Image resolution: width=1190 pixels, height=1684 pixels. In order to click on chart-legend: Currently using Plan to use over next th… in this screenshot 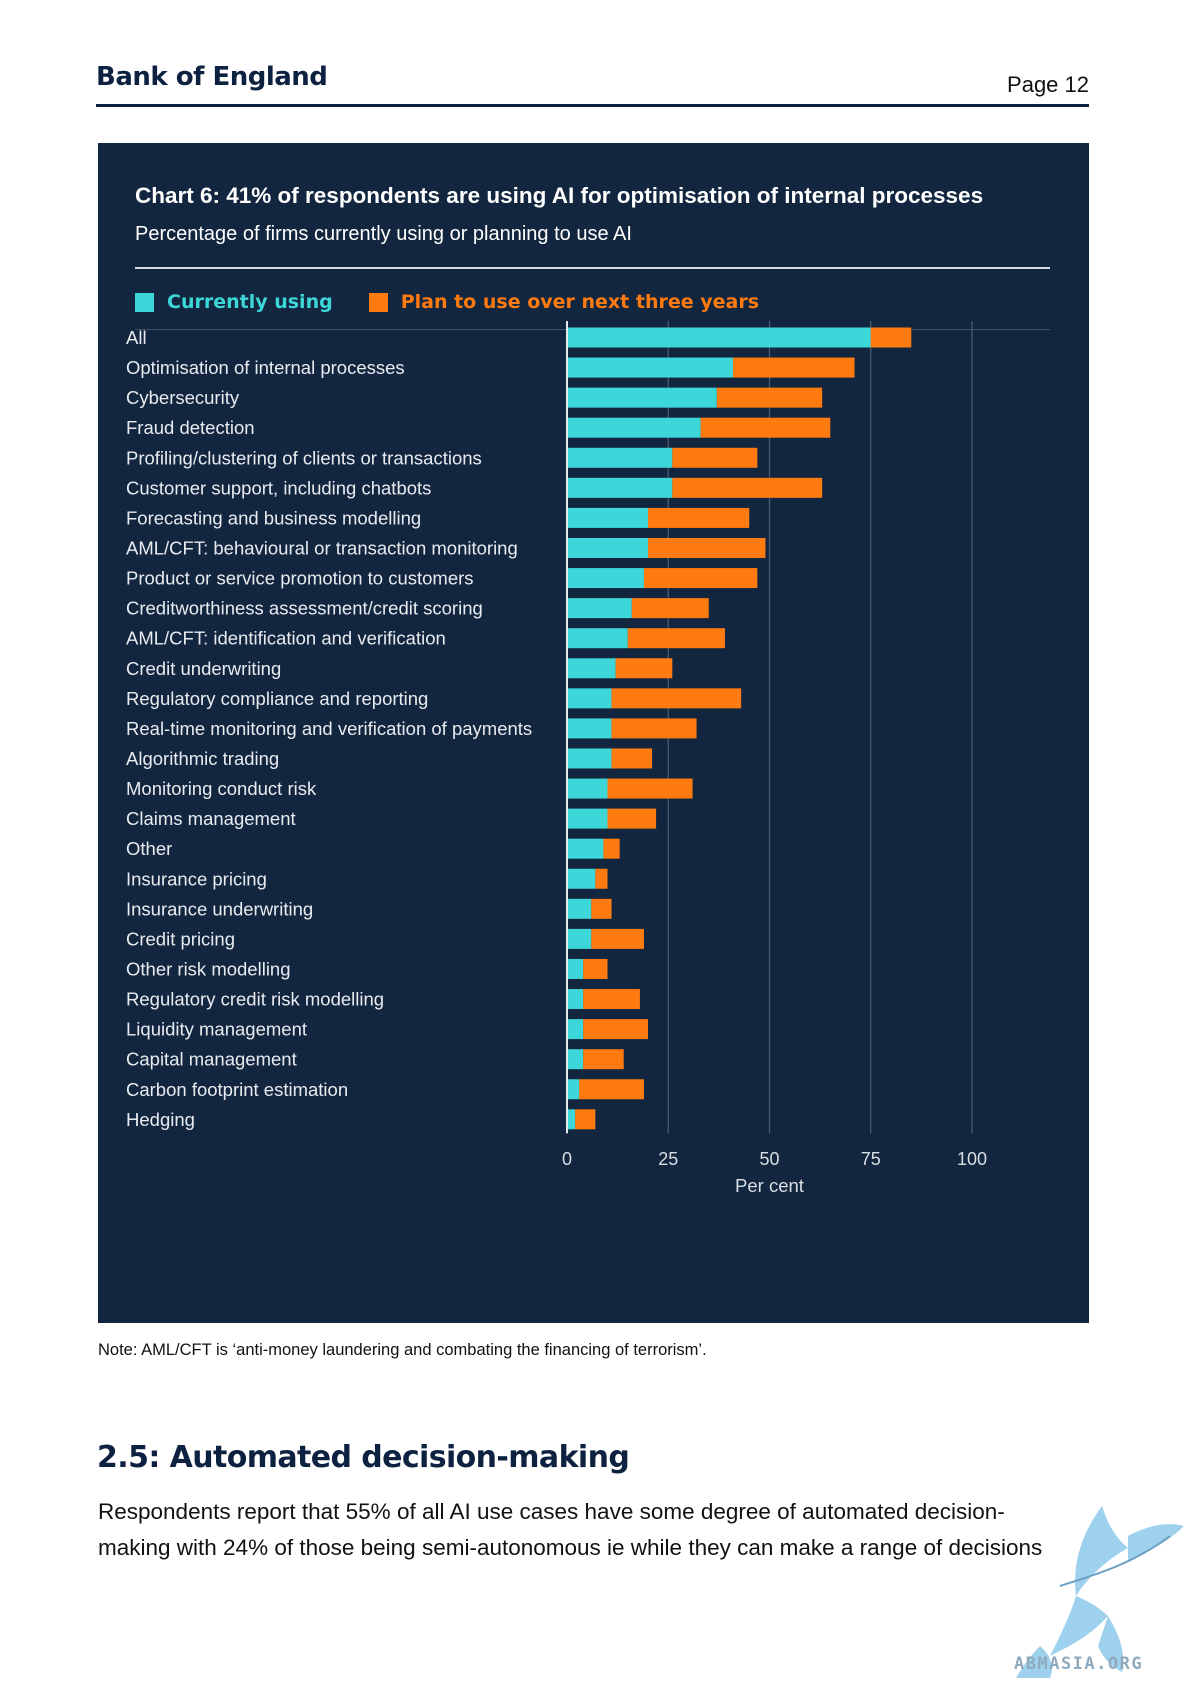, I will do `click(465, 302)`.